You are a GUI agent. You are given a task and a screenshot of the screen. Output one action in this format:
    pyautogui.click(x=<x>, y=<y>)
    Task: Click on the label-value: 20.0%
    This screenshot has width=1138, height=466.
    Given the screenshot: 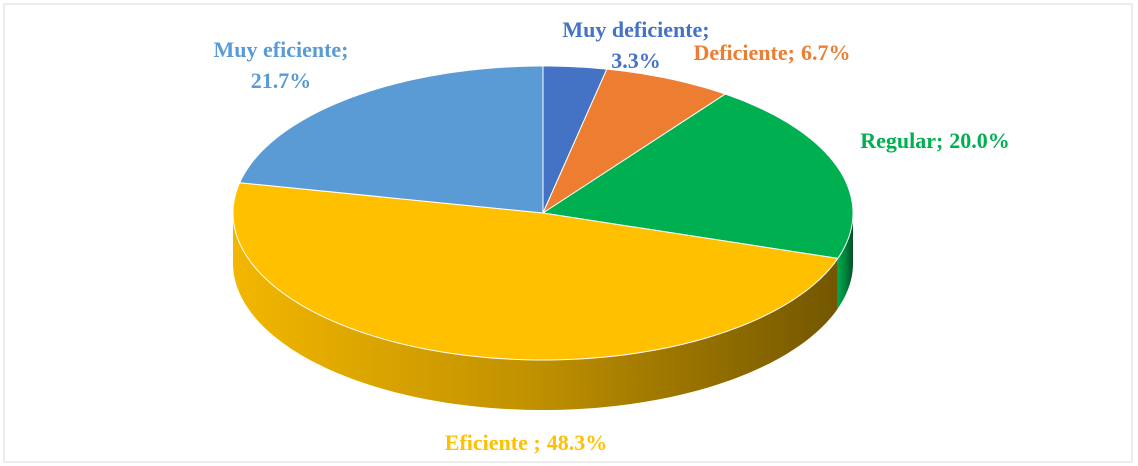 What is the action you would take?
    pyautogui.click(x=979, y=140)
    